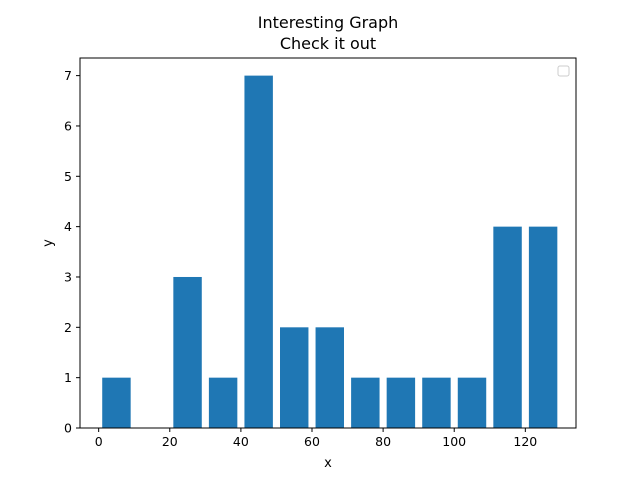  What do you see at coordinates (241, 441) in the screenshot?
I see `x-tick-label: 40` at bounding box center [241, 441].